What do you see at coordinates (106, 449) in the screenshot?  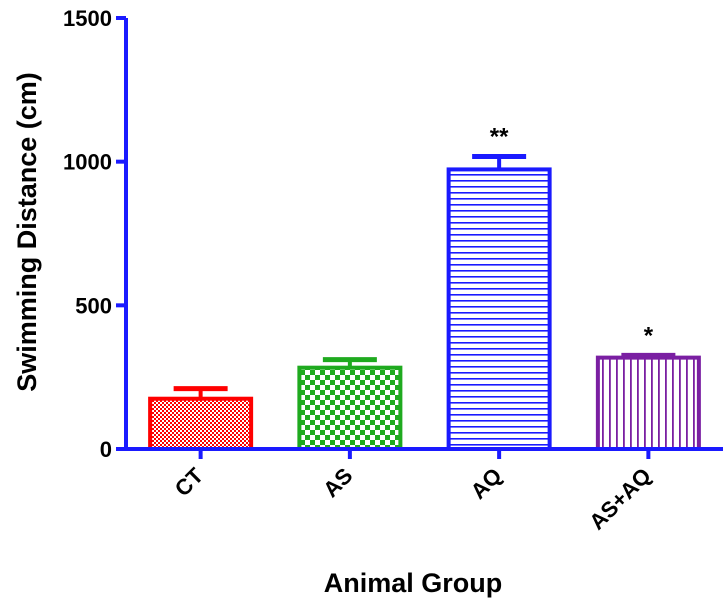 I see `y-tick-label: 0` at bounding box center [106, 449].